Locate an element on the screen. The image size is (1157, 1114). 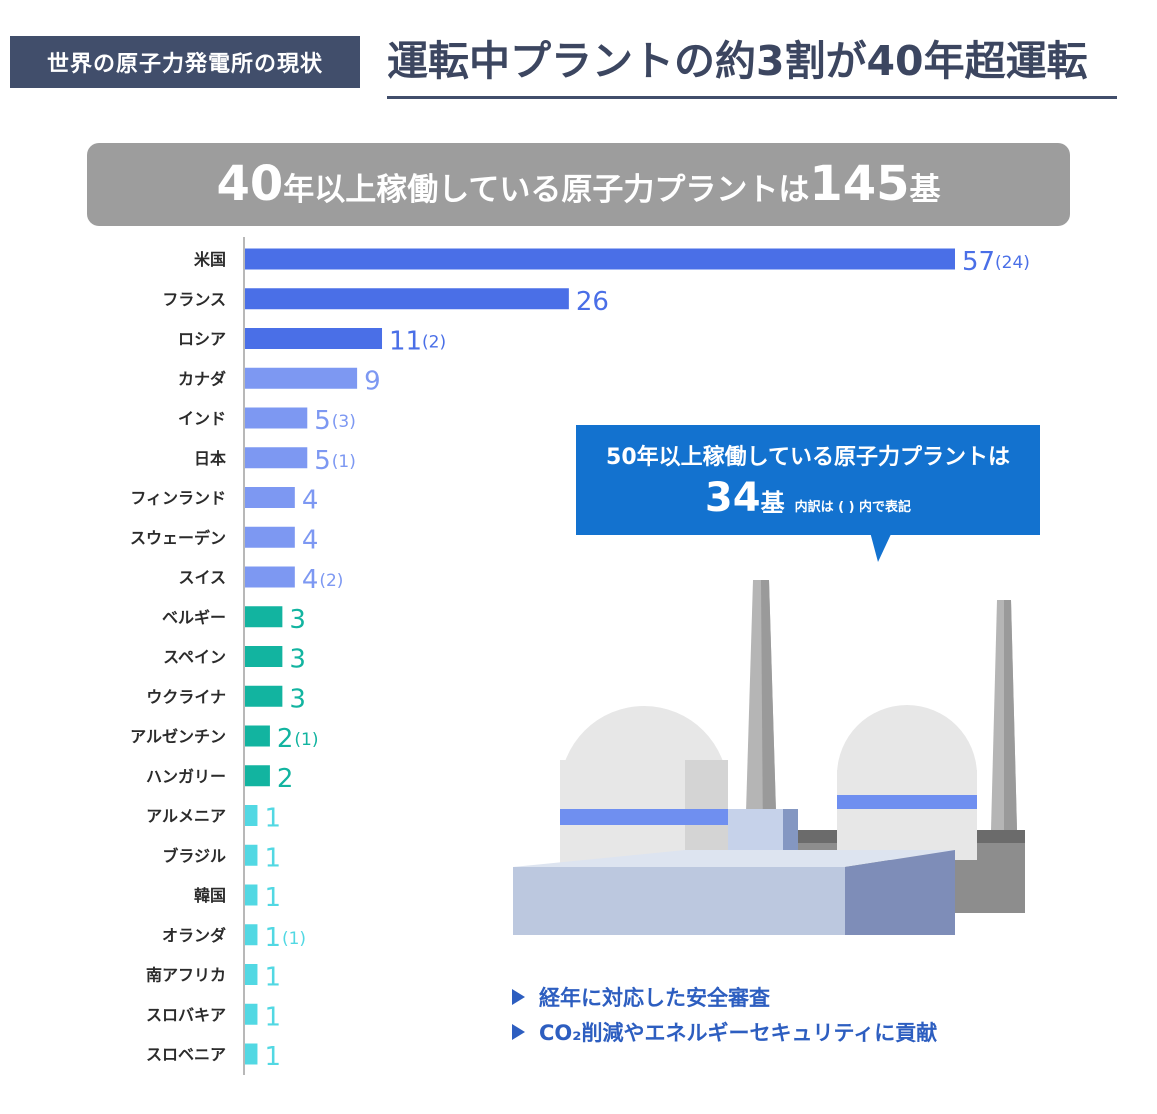
bullet-item: 経年に対応した安全審査 is located at coordinates (641, 997).